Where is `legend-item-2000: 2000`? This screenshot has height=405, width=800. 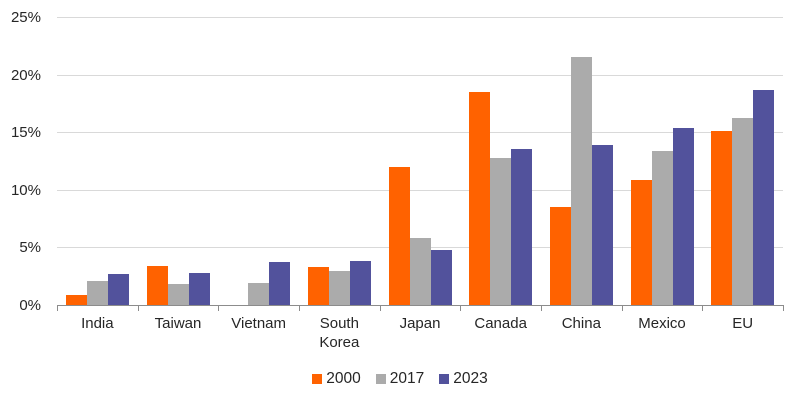 legend-item-2000: 2000 is located at coordinates (336, 378).